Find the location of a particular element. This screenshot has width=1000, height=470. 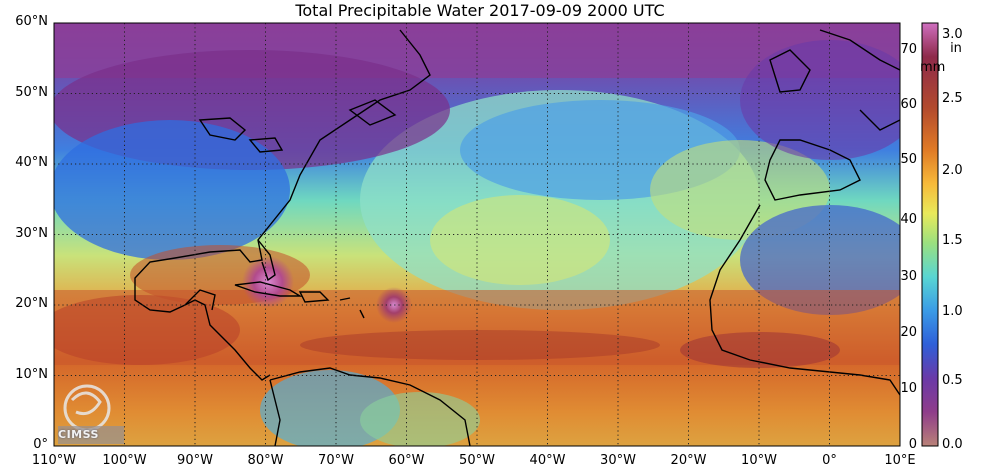

lon-label-110w: 110°W is located at coordinates (54, 460).